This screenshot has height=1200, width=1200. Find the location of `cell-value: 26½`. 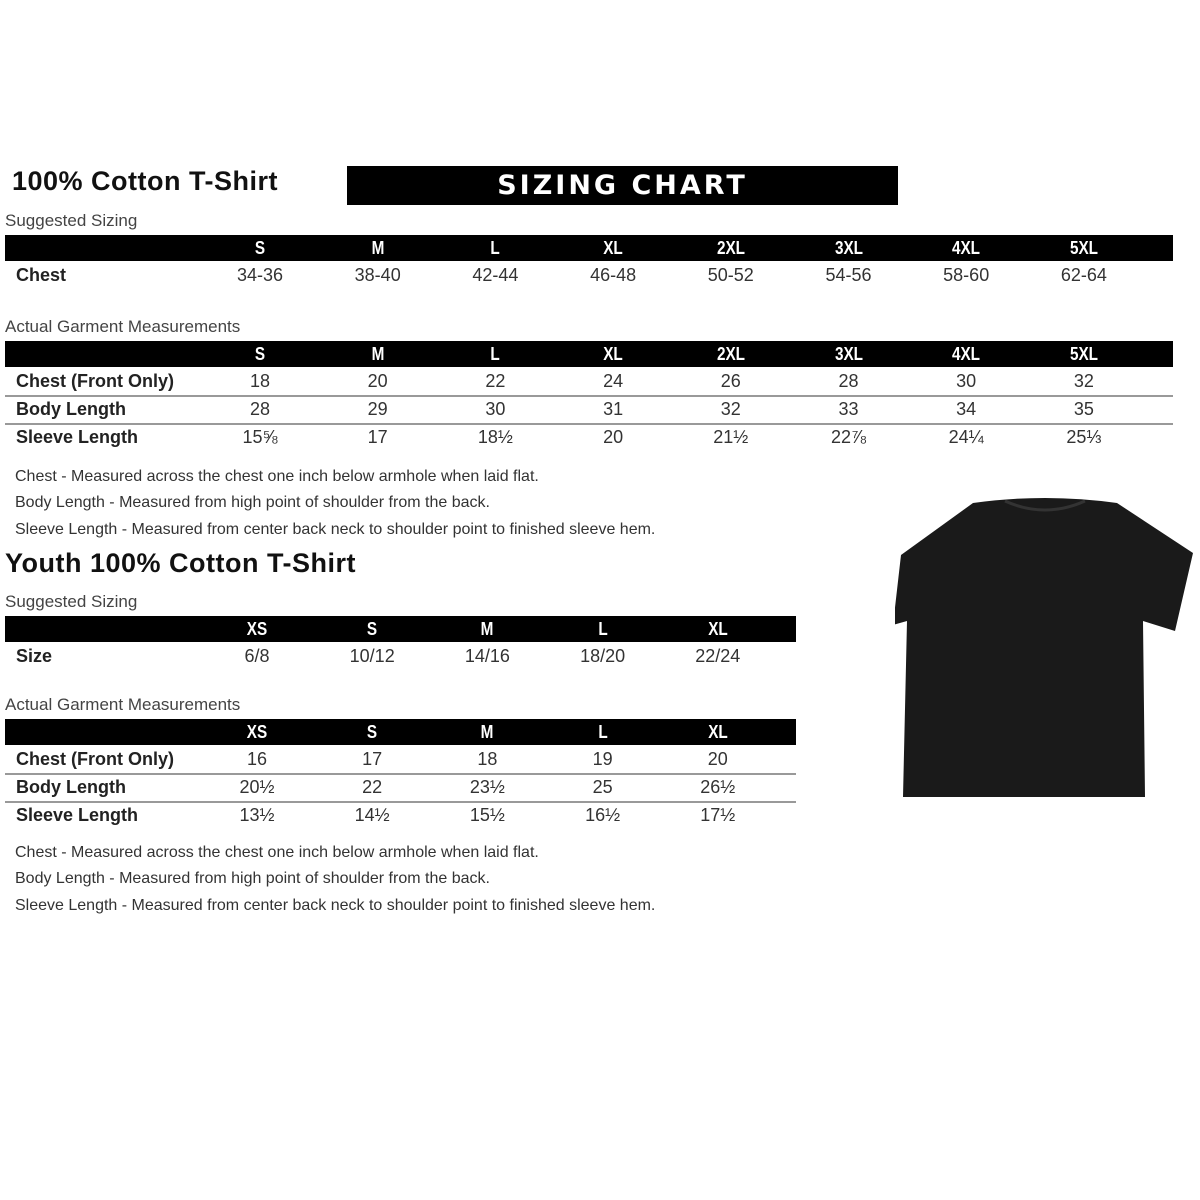

cell-value: 26½ is located at coordinates (718, 787).